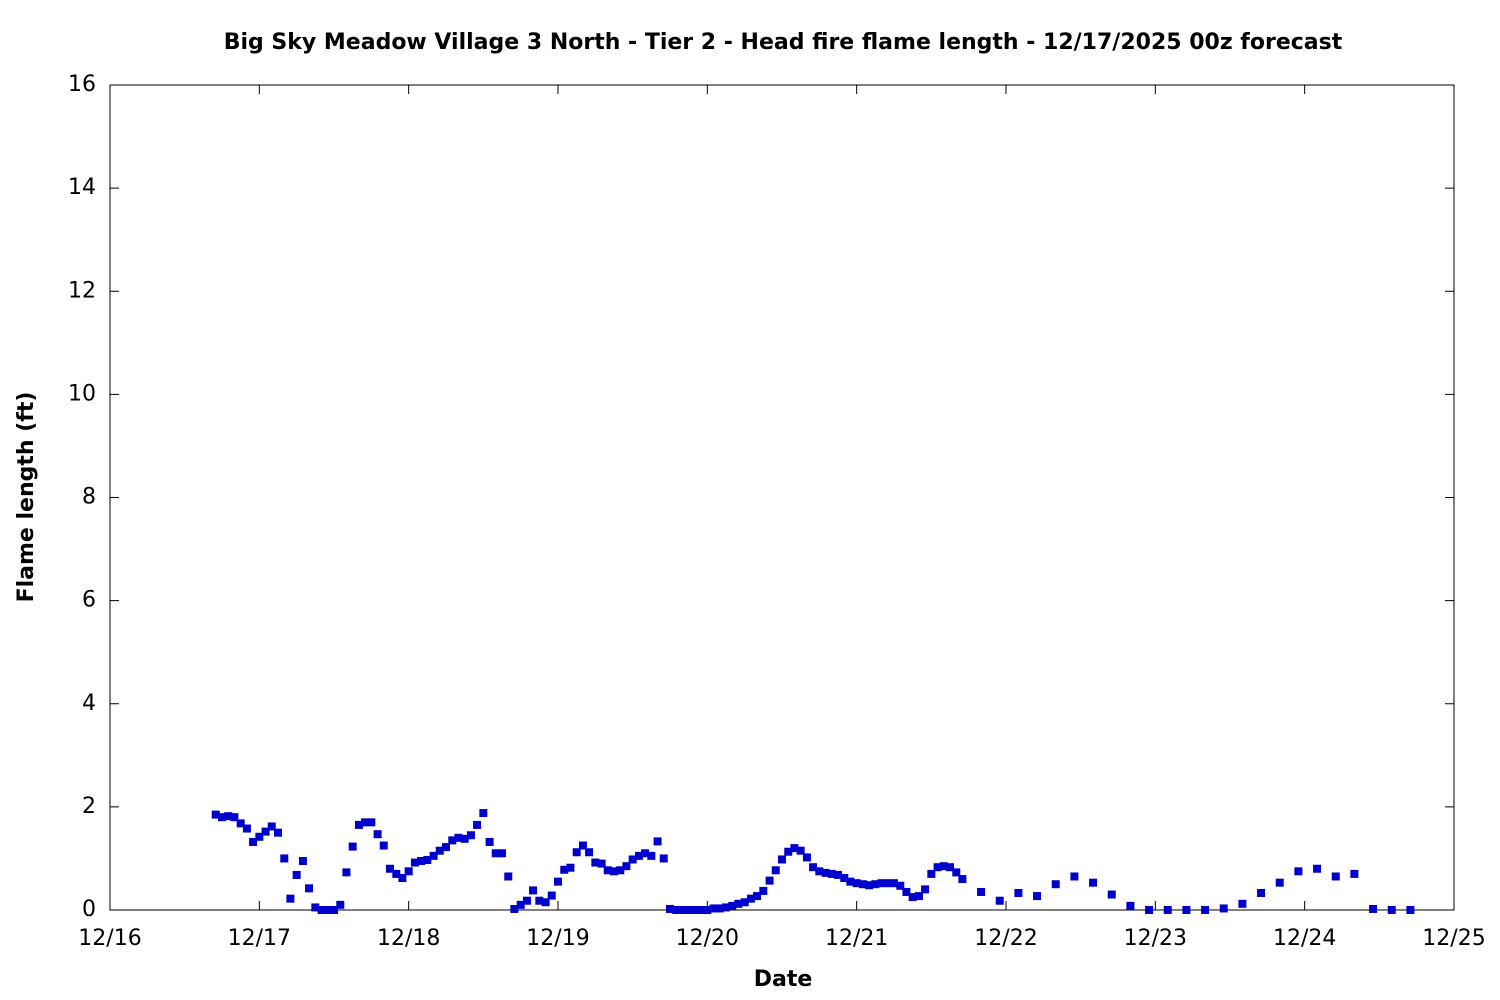  I want to click on x-tick-label: 12/18, so click(408, 938).